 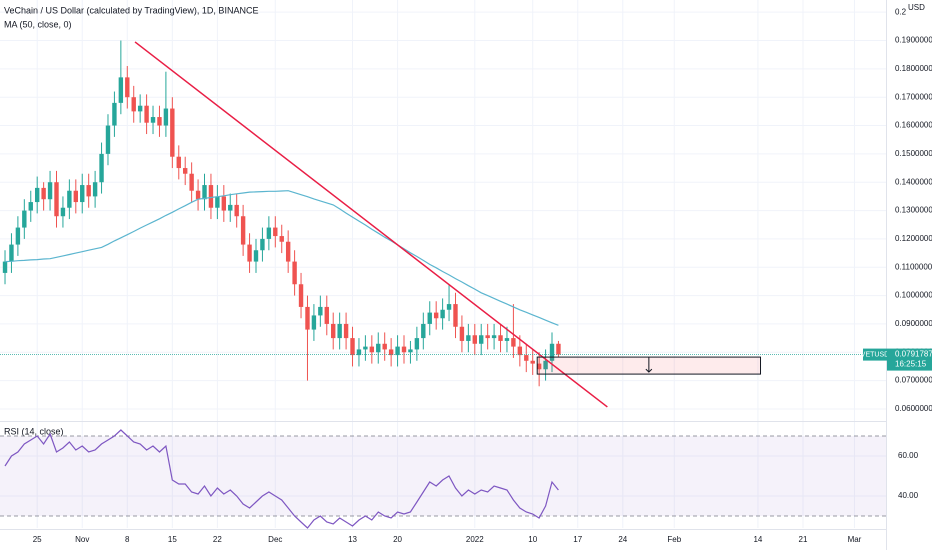 What do you see at coordinates (127, 539) in the screenshot?
I see `x-tick-label: 8` at bounding box center [127, 539].